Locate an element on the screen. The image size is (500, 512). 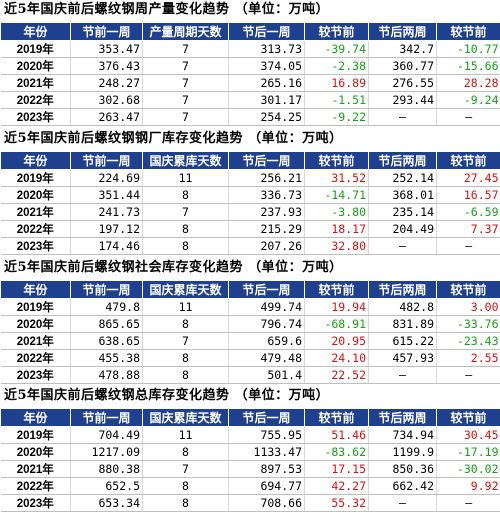
column-header: 节后一周 is located at coordinates (267, 161).